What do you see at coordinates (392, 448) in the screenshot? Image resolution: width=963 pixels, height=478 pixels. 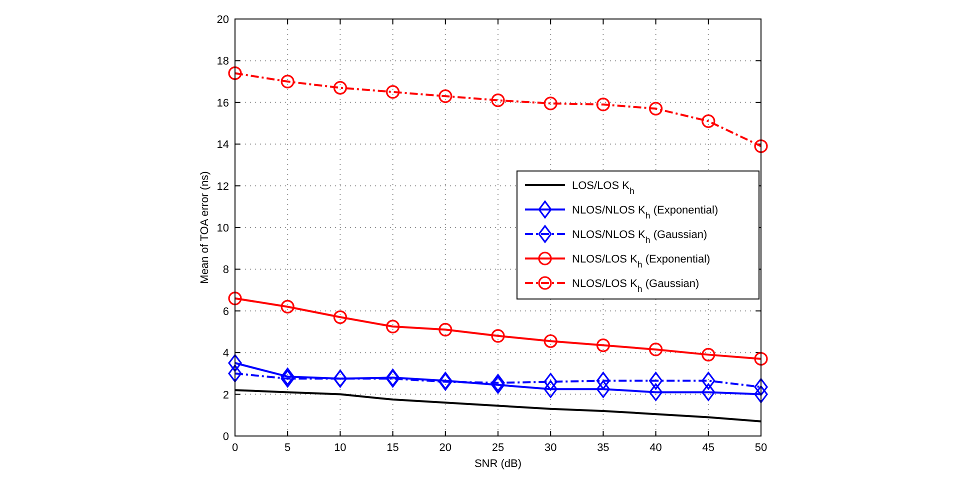 I see `x-tick-label: 15` at bounding box center [392, 448].